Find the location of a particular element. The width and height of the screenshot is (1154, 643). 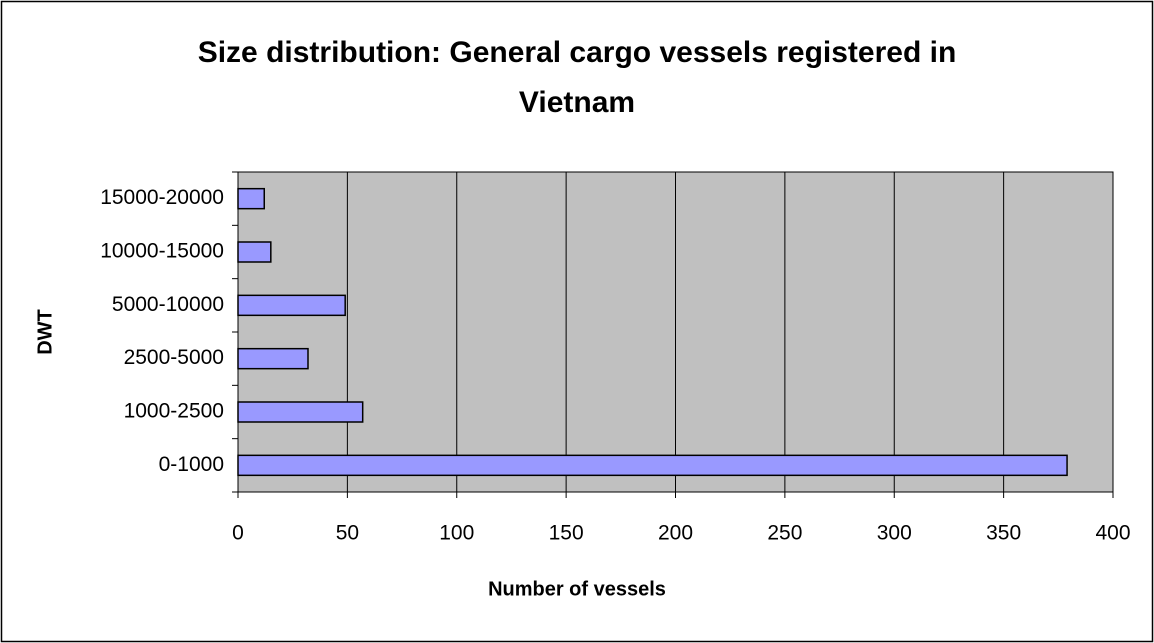

x-tick-label: 350 is located at coordinates (1003, 533).